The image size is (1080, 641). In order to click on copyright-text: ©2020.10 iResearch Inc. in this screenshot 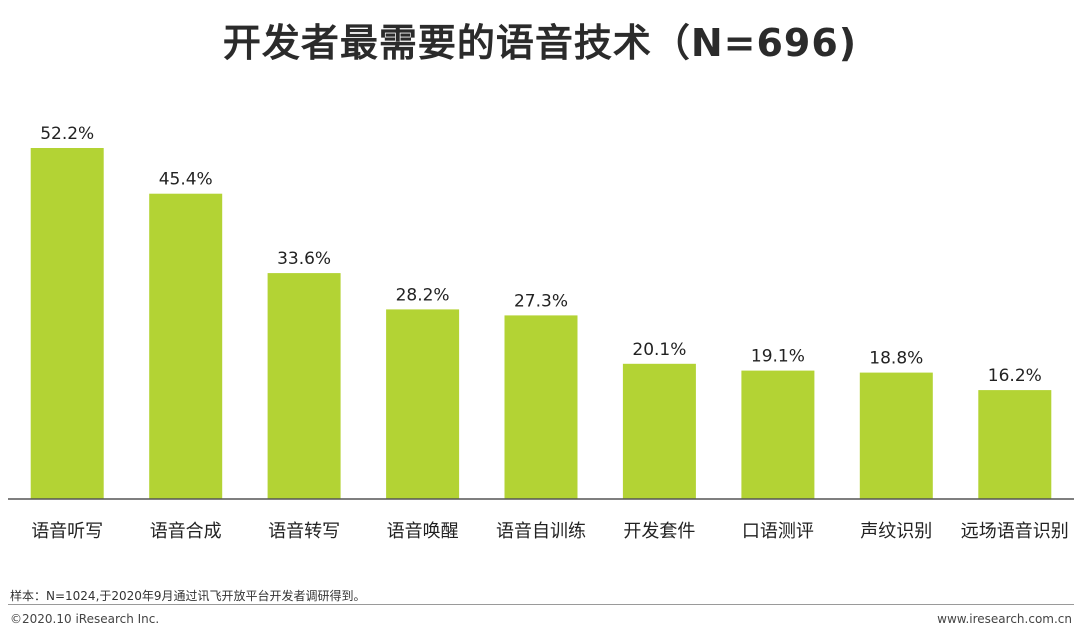, I will do `click(85, 619)`.